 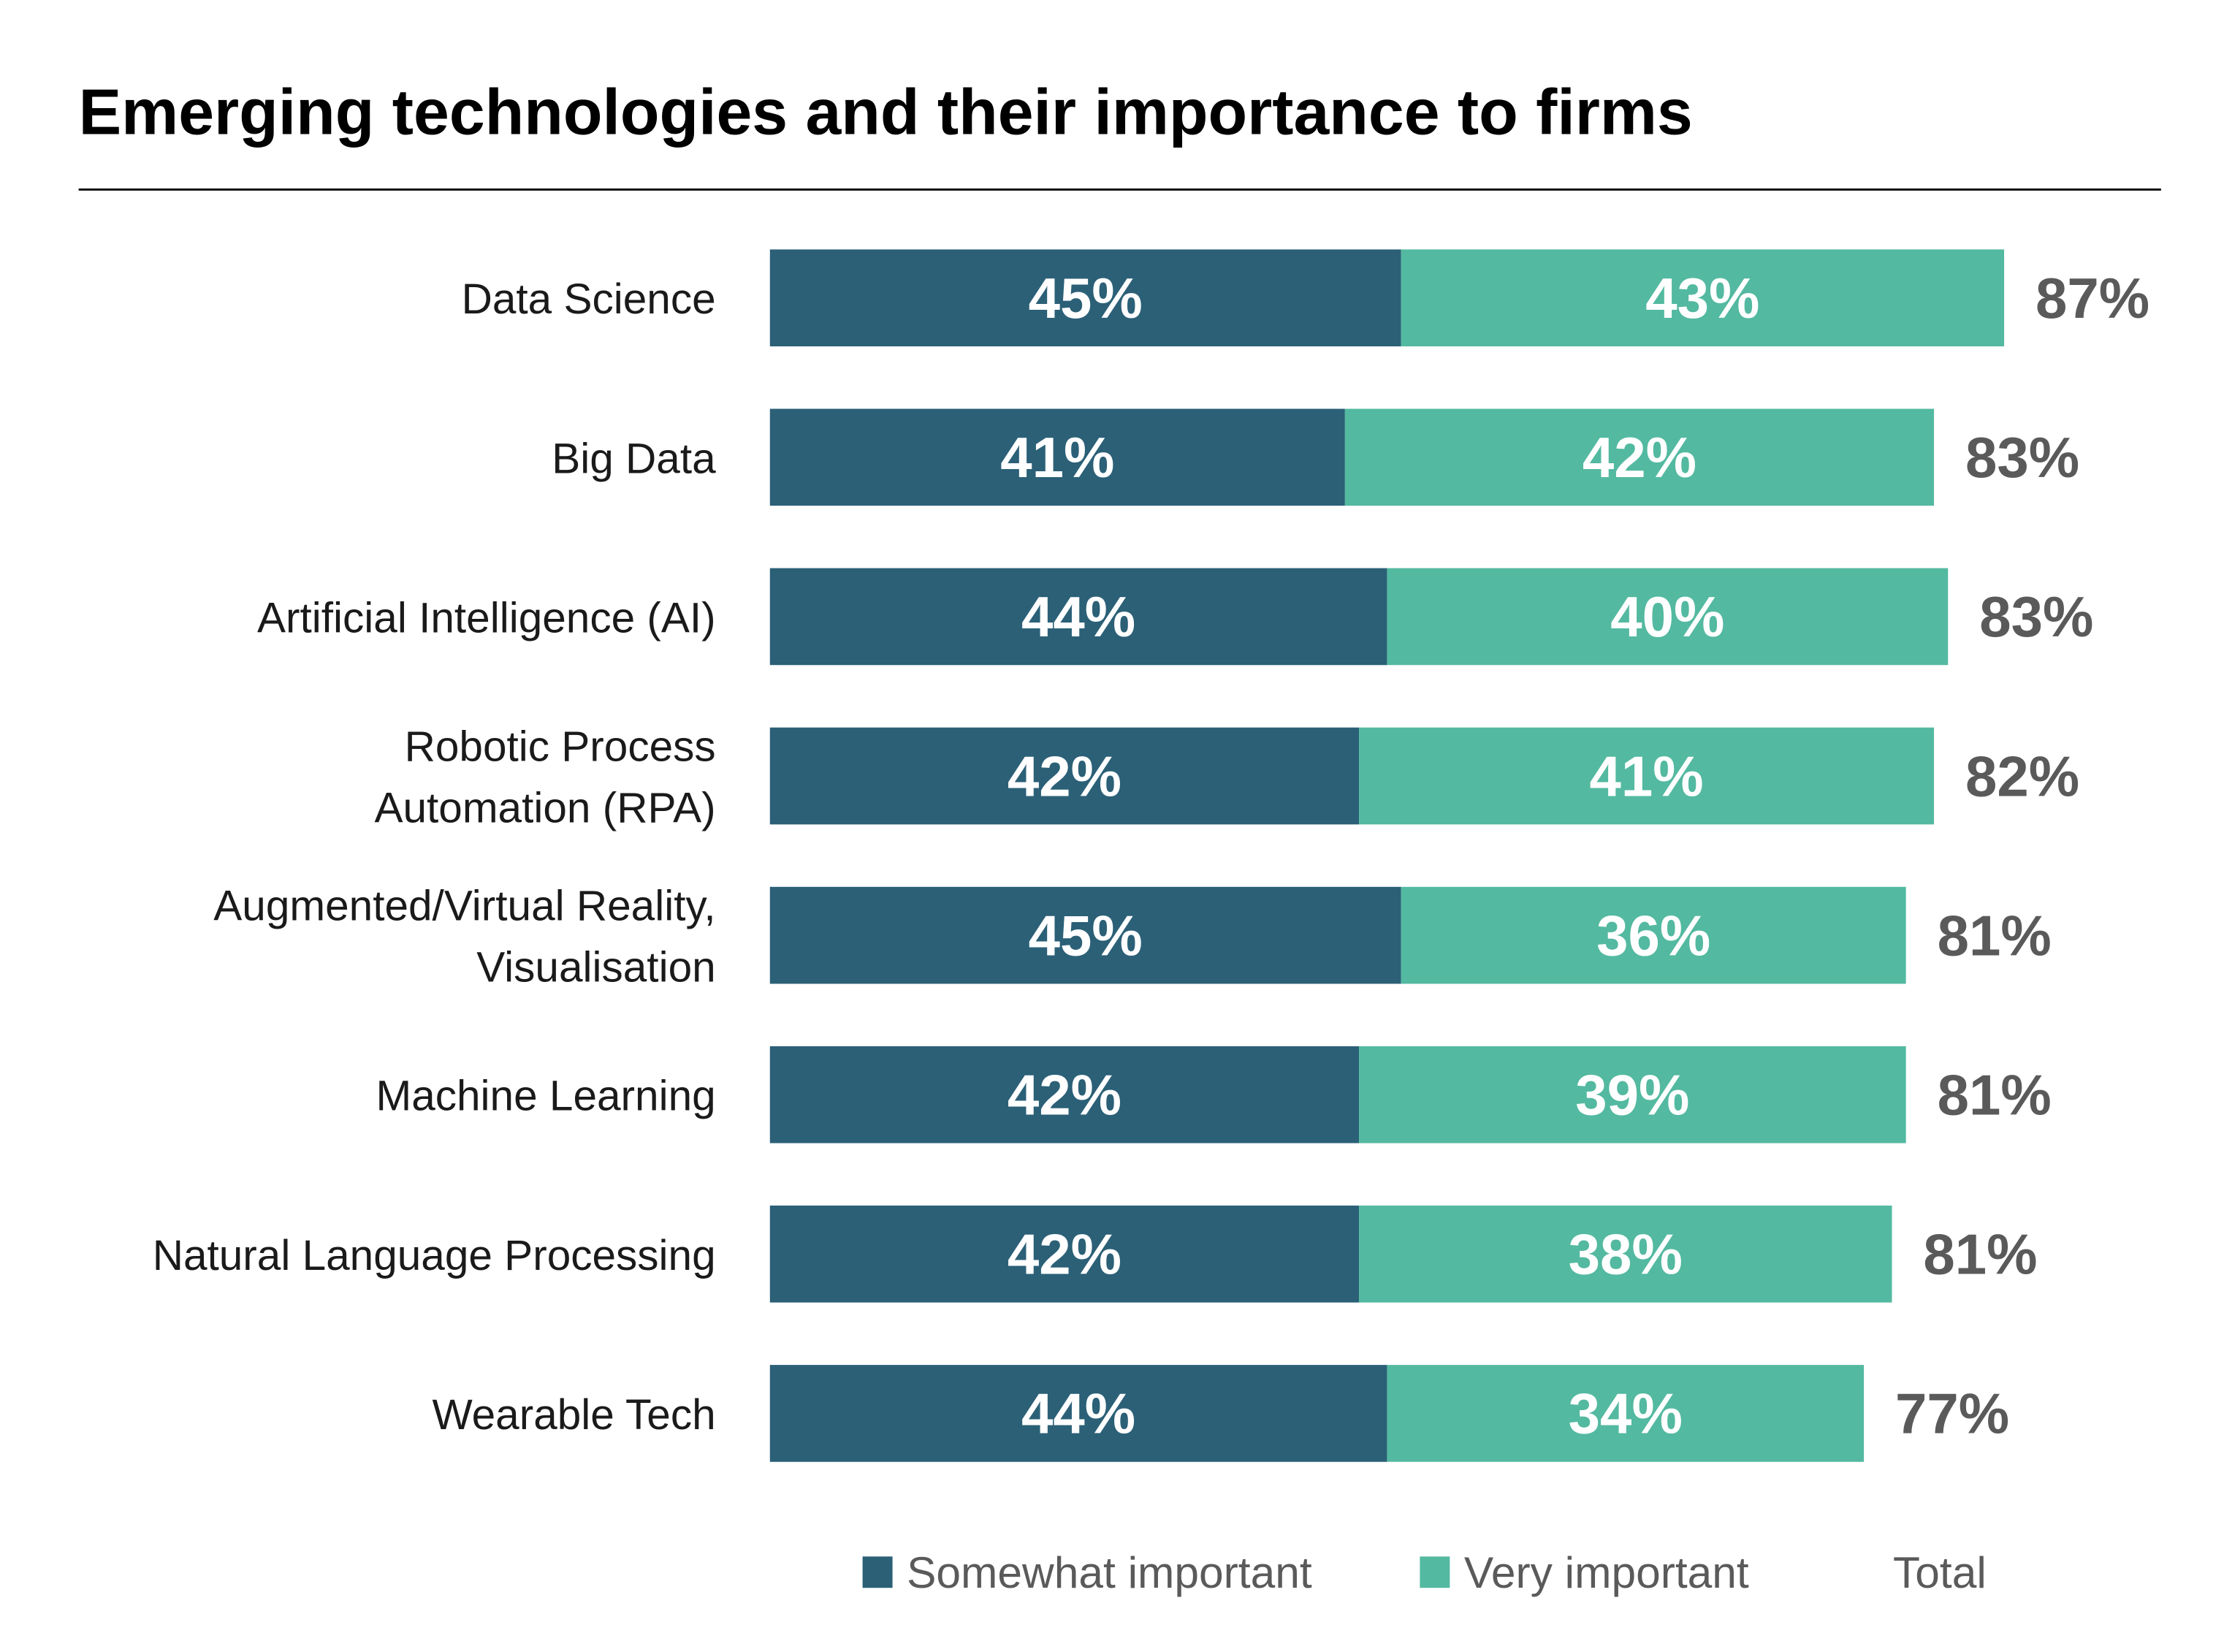 I want to click on category-label: Machine Learning, so click(x=545, y=1096).